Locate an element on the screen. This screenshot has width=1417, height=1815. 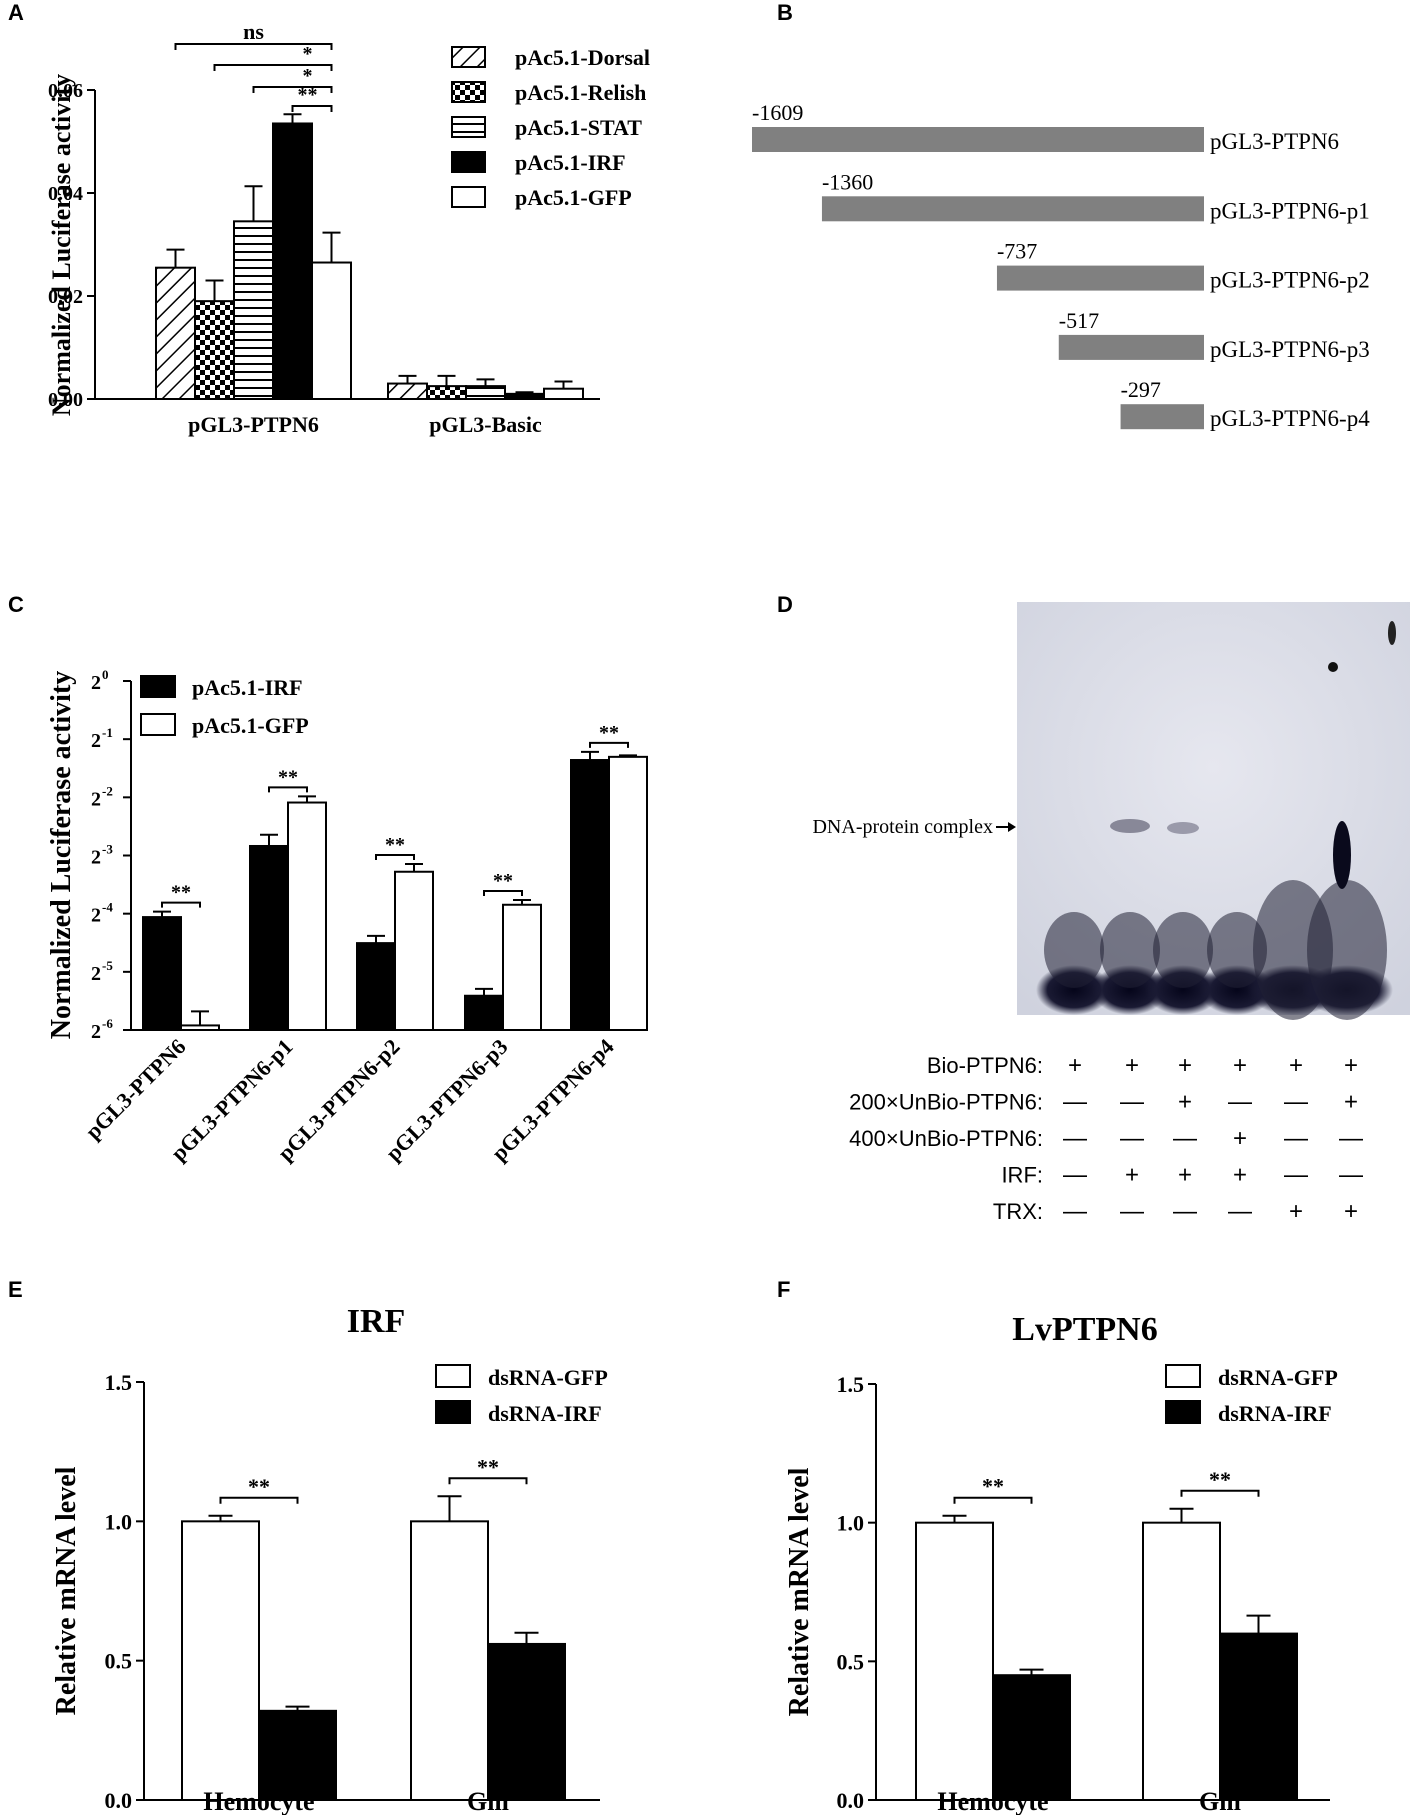
panel-letter-b: B is located at coordinates (785, 12).